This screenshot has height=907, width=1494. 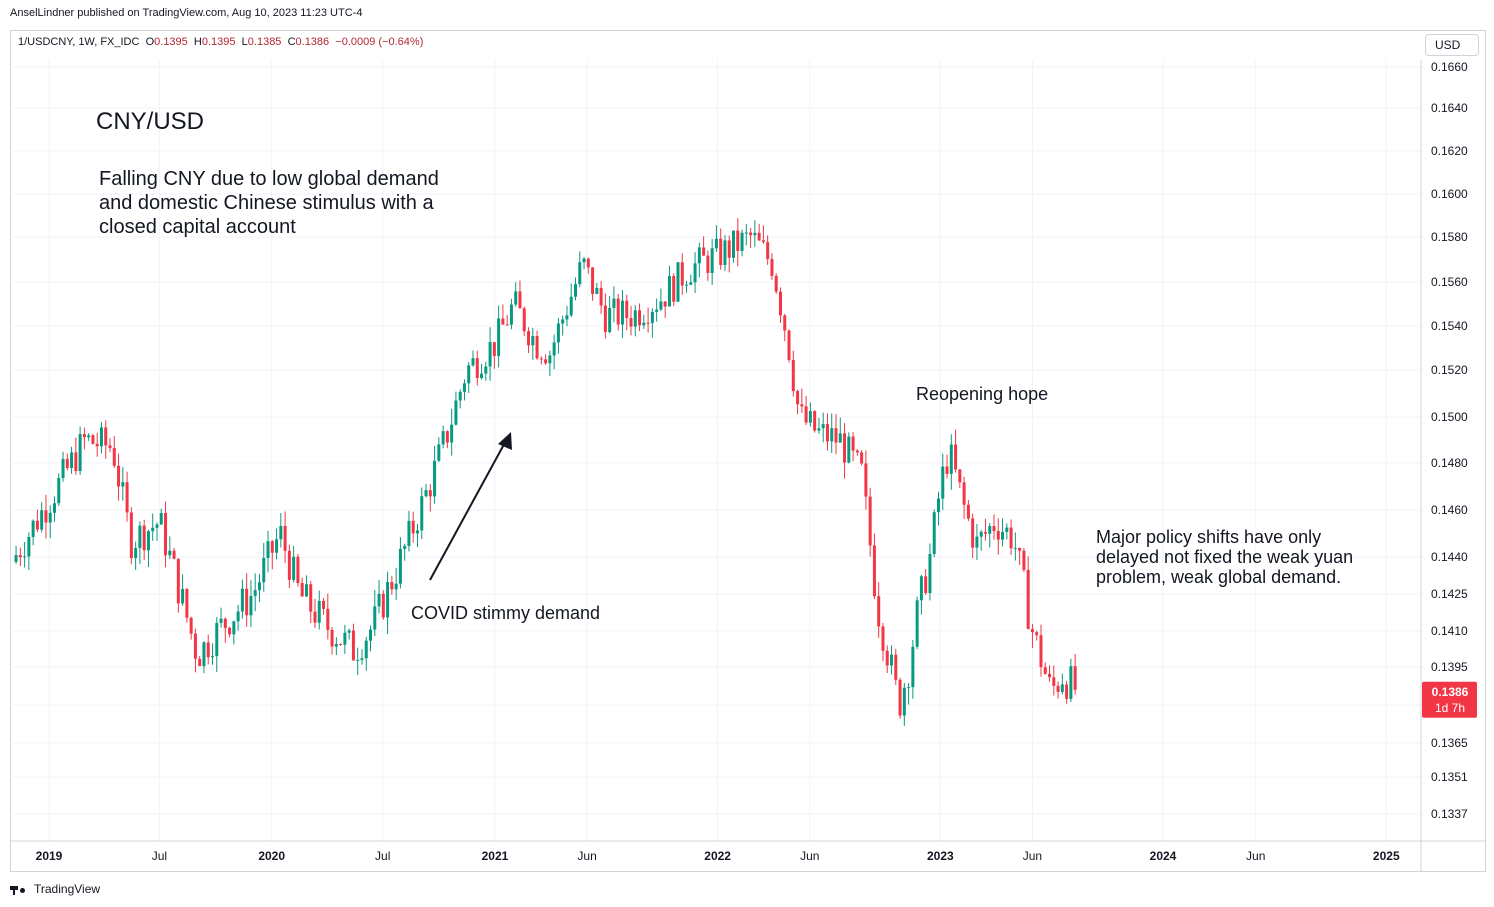 I want to click on chart-title-annotation: CNY/USD, so click(x=150, y=121).